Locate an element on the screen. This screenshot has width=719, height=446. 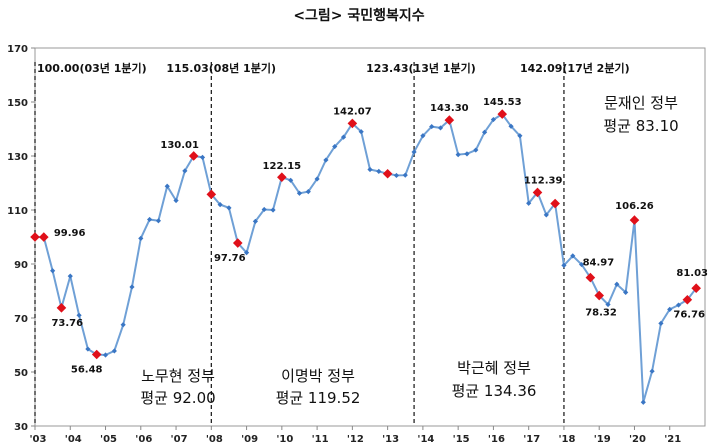
x-tick-label: '05 is located at coordinates (108, 439).